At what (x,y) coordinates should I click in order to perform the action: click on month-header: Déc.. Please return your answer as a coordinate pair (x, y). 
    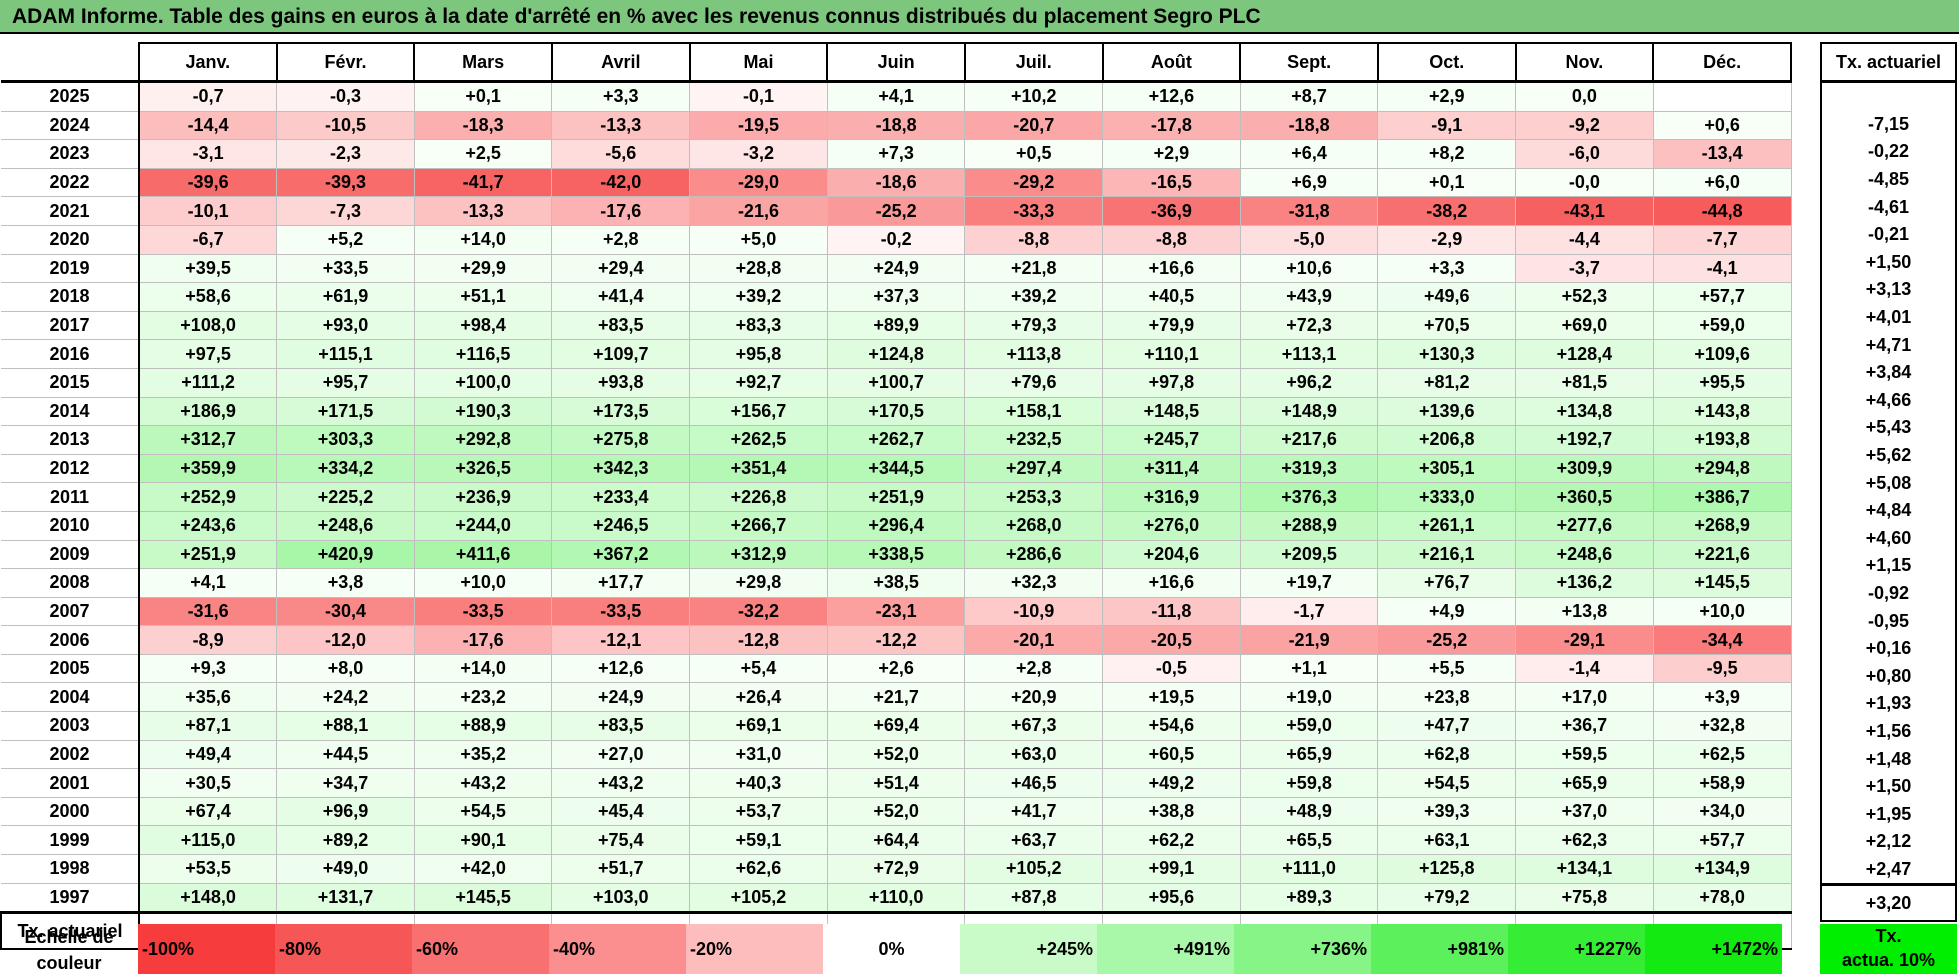
    Looking at the image, I should click on (1722, 62).